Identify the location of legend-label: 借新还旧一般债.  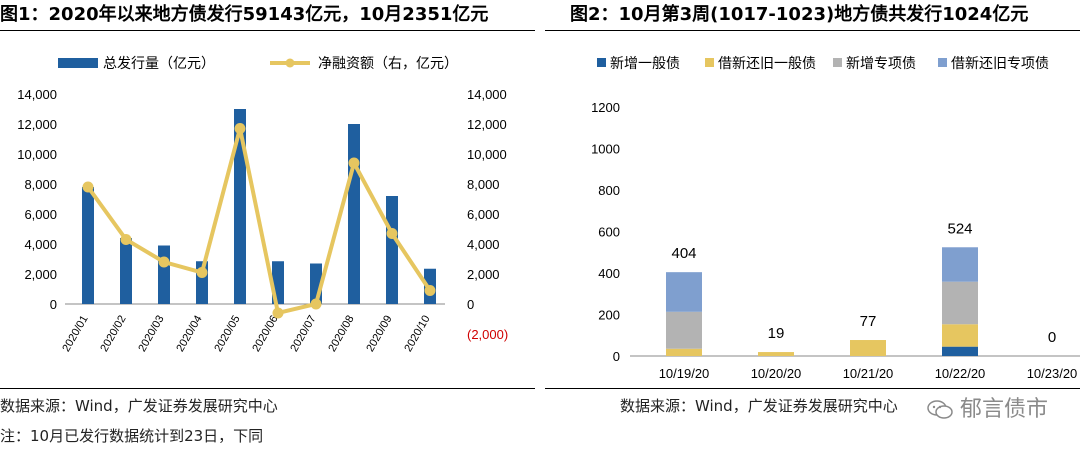
(767, 63).